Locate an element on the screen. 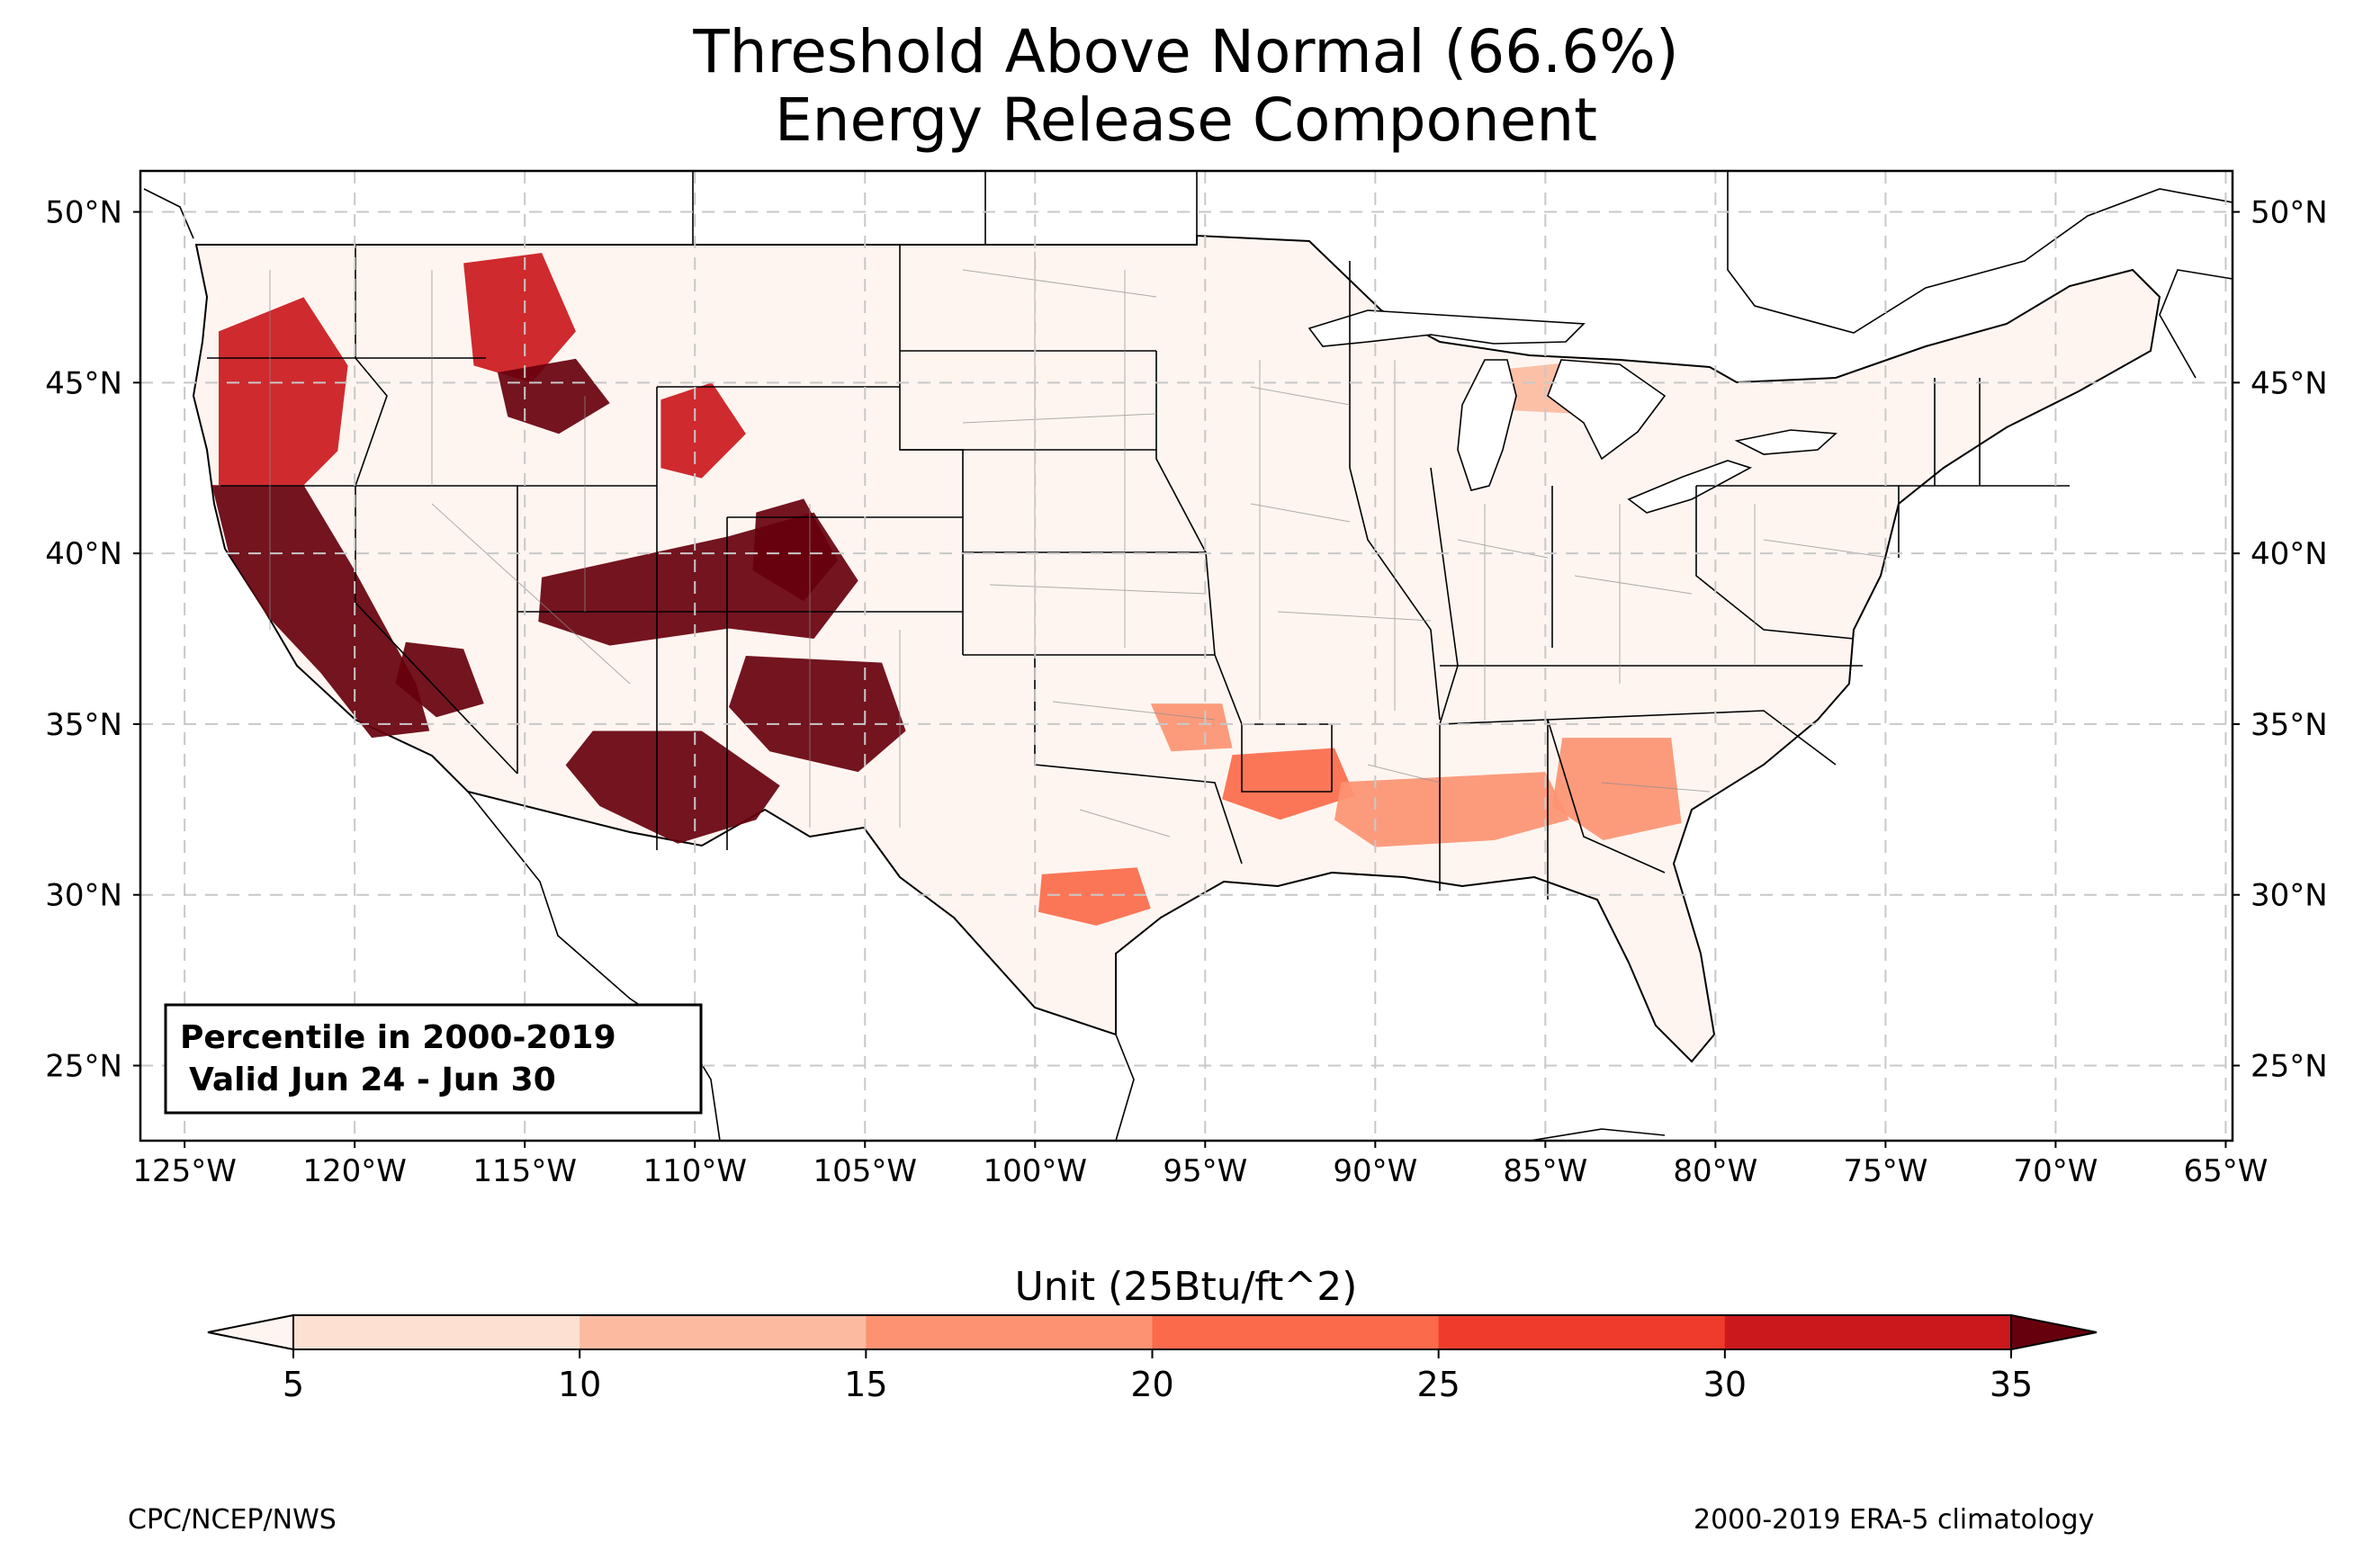 The image size is (2372, 1568). footer-climatology: 2000-2019 ERA-5 climatology is located at coordinates (1895, 1520).